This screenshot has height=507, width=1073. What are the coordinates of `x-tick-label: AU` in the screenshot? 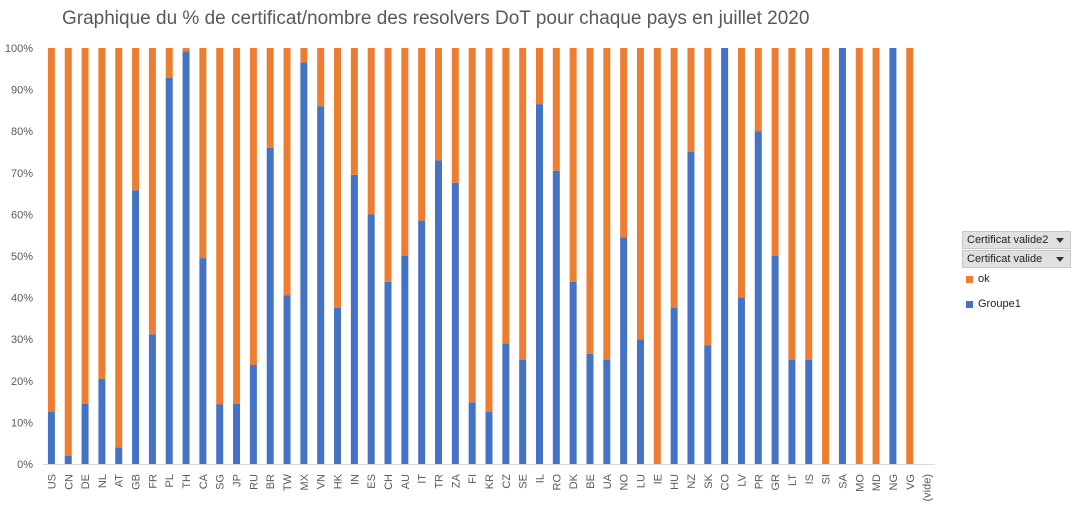 It's located at (406, 481).